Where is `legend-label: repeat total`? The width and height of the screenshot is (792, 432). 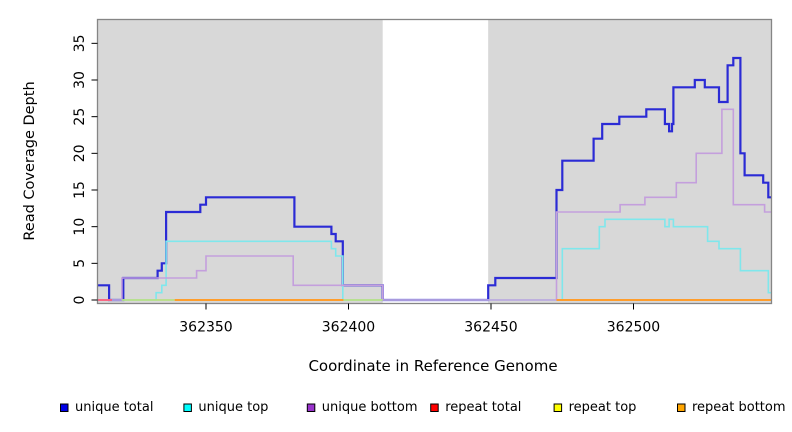
legend-label: repeat total is located at coordinates (483, 407).